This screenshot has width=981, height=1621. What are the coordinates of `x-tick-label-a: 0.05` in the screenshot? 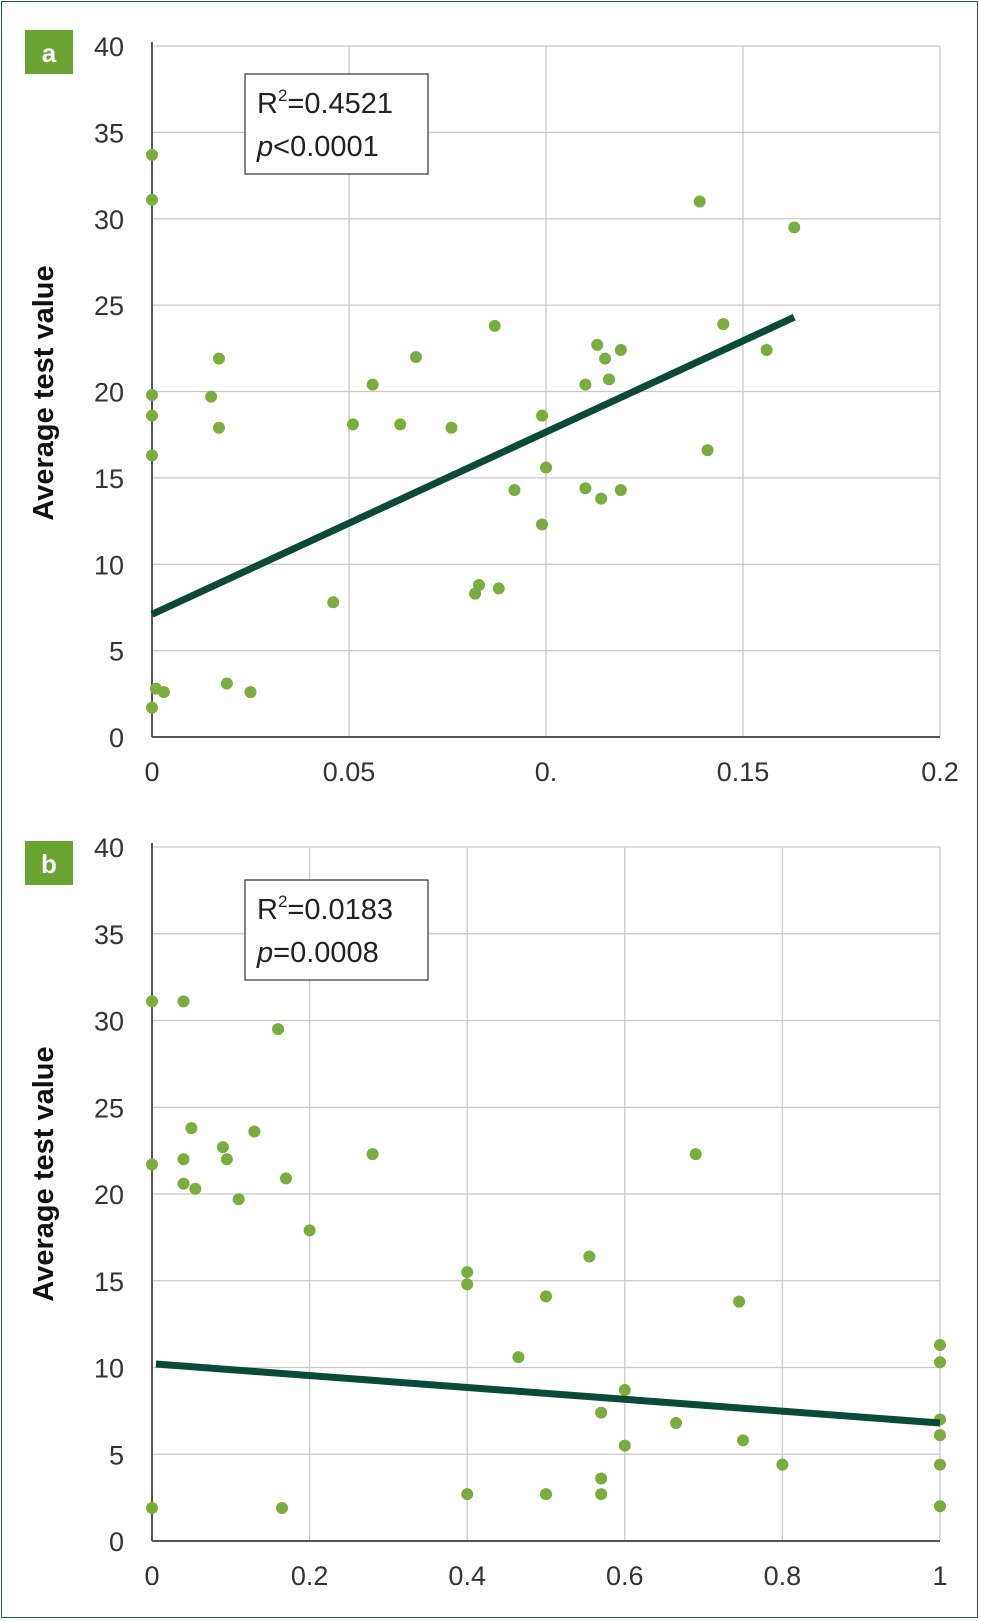 It's located at (349, 772).